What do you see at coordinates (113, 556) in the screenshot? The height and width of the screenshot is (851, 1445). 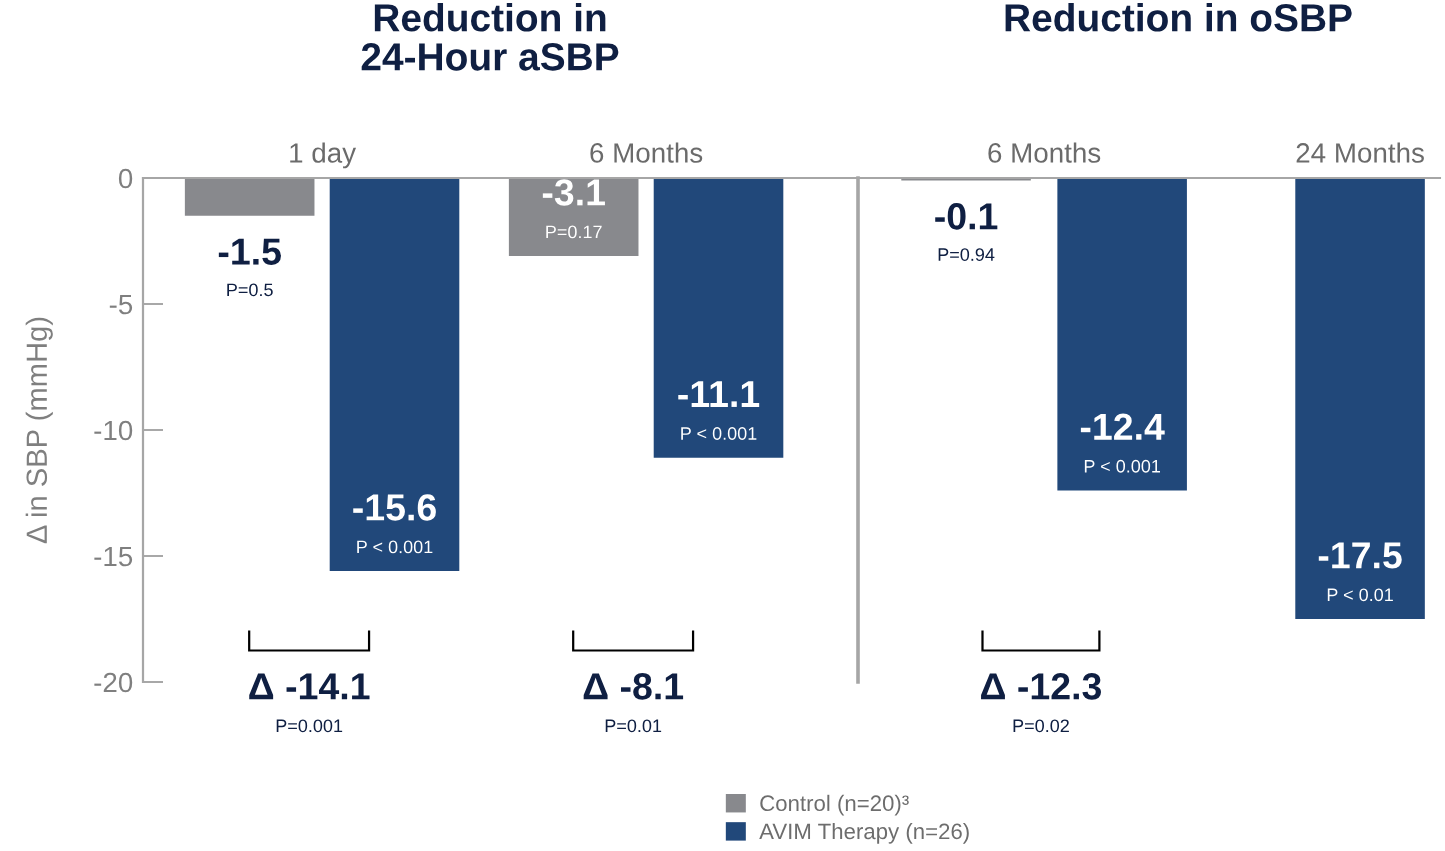 I see `y-tick-label: -15` at bounding box center [113, 556].